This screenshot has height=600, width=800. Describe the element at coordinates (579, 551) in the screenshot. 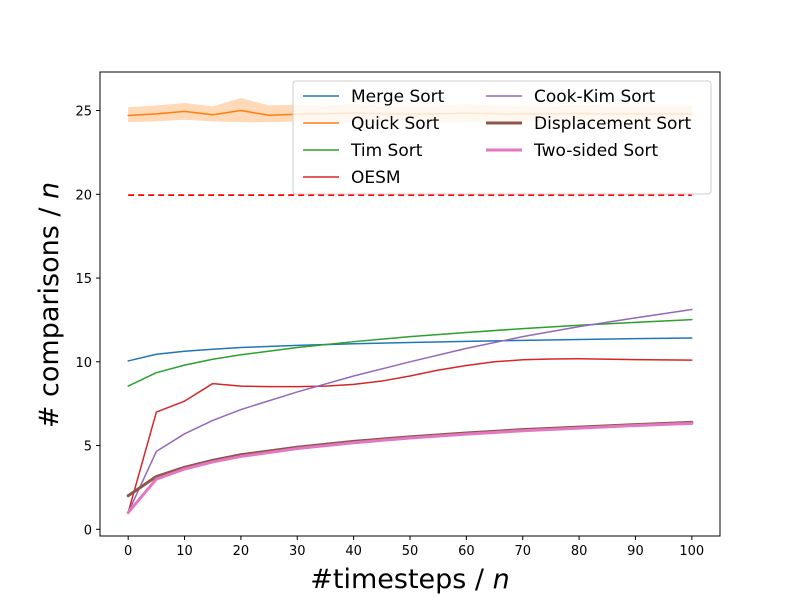

I see `x-tick-label: 80` at that location.